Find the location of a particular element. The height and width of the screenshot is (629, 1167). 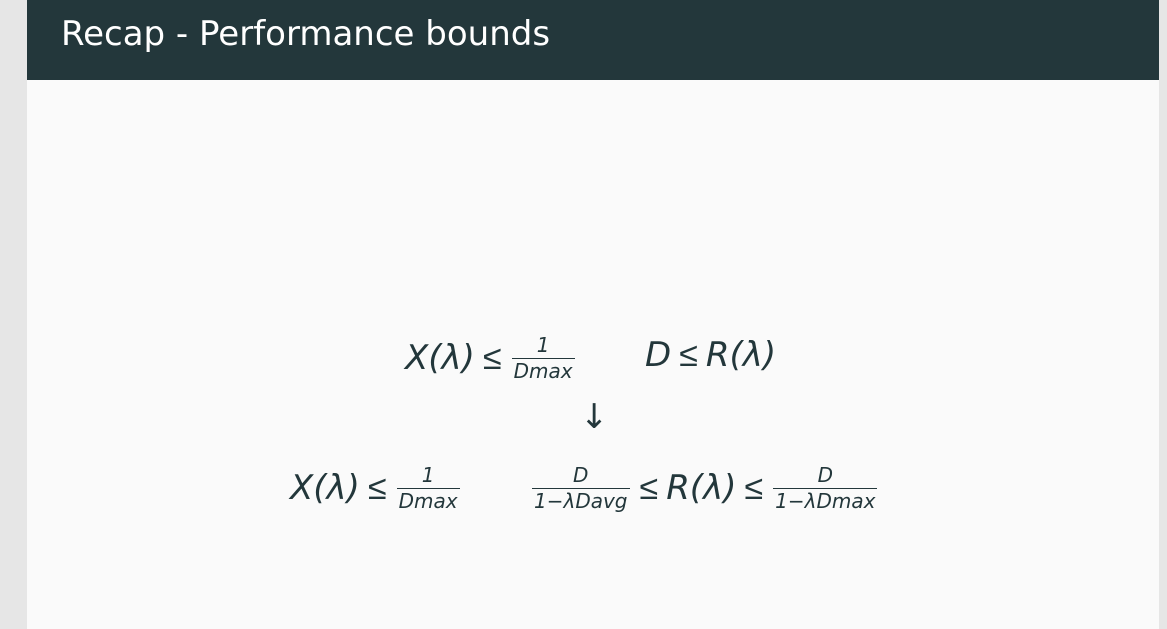

fraction-lower: D 1−λDavg is located at coordinates (581, 488).